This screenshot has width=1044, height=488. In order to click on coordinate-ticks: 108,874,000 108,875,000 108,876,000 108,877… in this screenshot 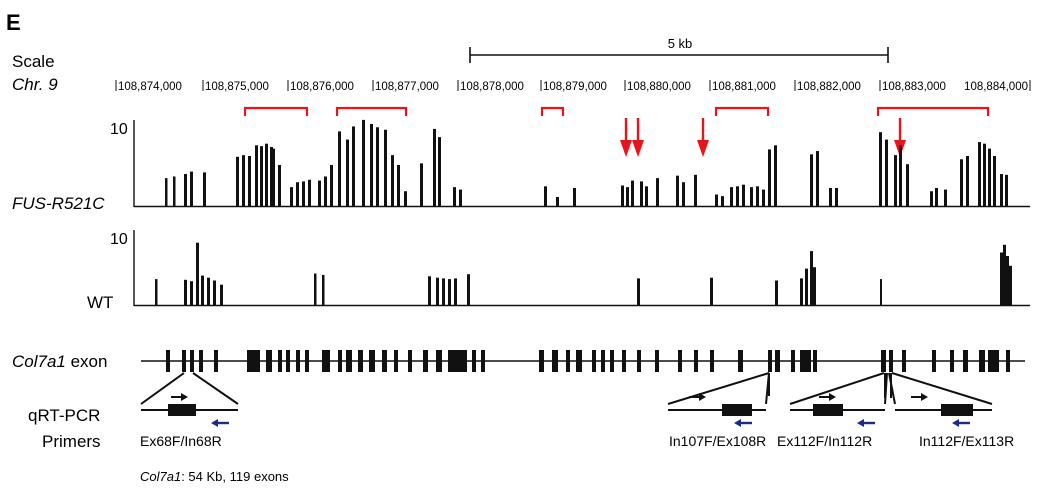, I will do `click(573, 86)`.